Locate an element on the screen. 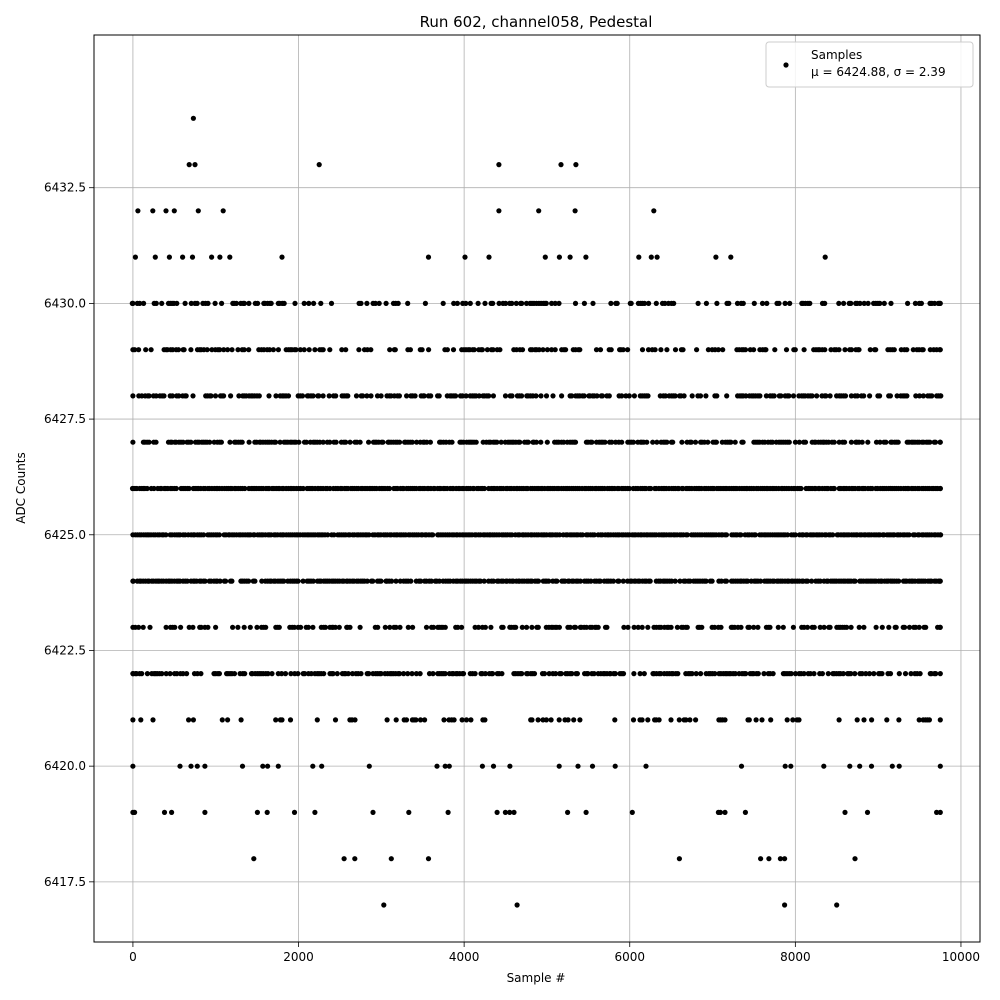  y-axis-label: ADC Counts is located at coordinates (21, 488).